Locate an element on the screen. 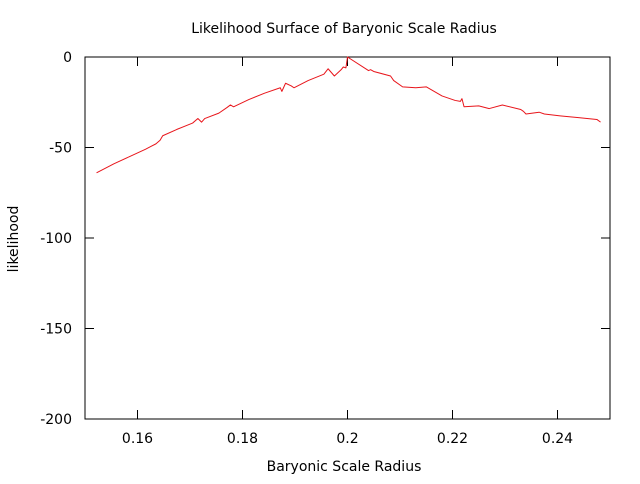 The width and height of the screenshot is (640, 484). y-tick-label: -150 is located at coordinates (56, 330).